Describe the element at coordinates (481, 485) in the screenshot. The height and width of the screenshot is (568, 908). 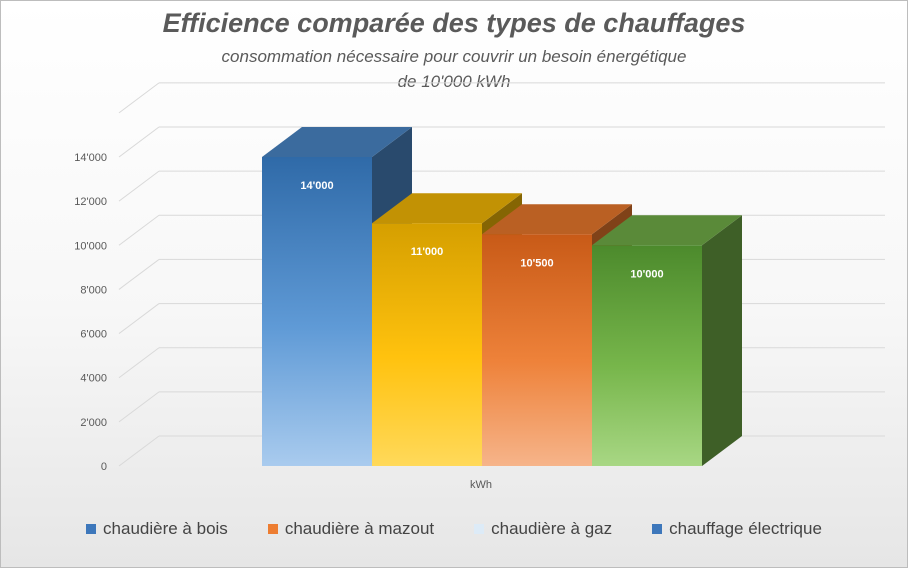
I see `x-axis-category-label: kWh` at that location.